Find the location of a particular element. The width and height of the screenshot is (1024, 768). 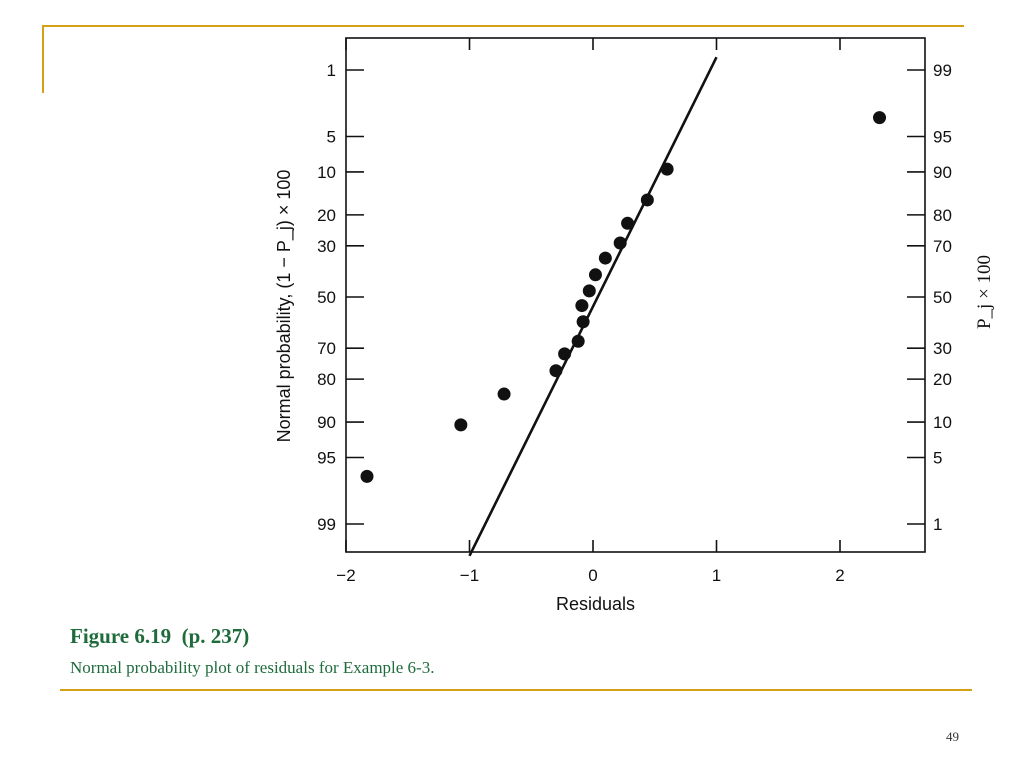

right-tick-label: 99 is located at coordinates (942, 70).